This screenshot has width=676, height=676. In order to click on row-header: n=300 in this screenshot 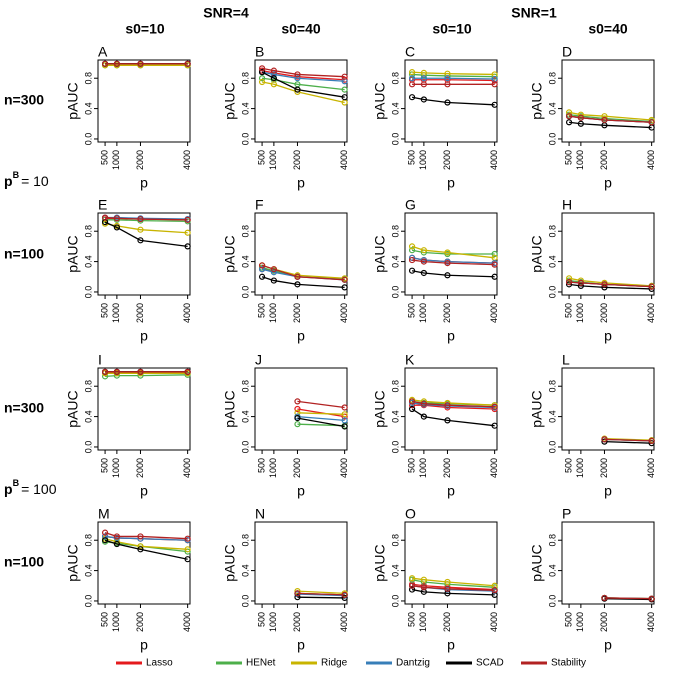, I will do `click(24, 408)`.